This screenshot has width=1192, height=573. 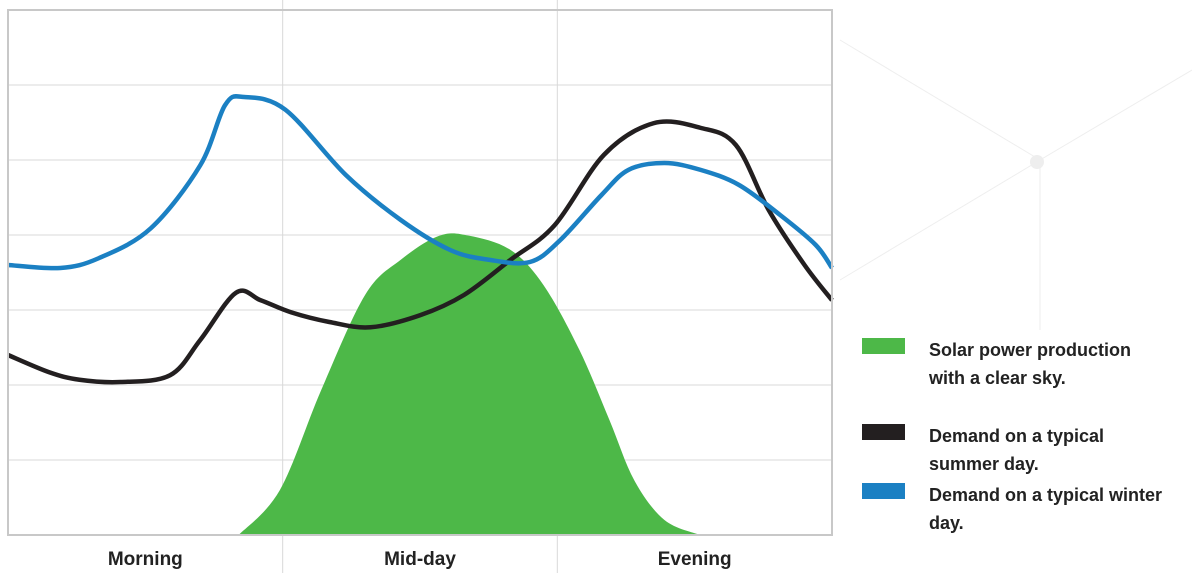 I want to click on x-tick-label: Morning, so click(x=145, y=559).